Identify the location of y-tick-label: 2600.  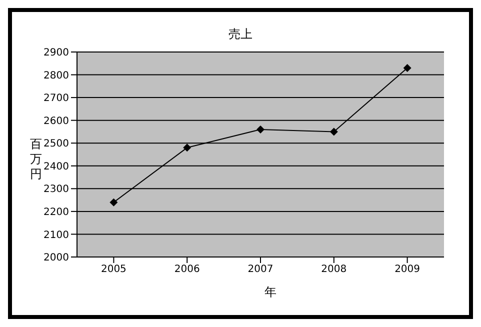
(56, 121).